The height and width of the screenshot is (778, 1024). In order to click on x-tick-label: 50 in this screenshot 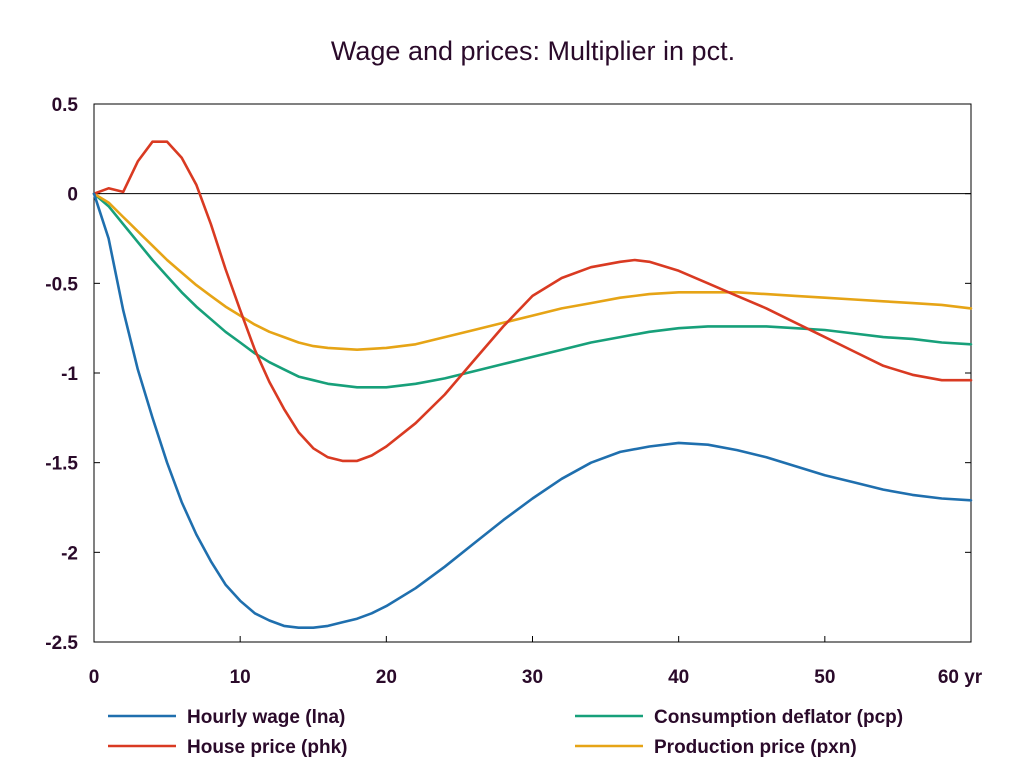, I will do `click(824, 677)`.